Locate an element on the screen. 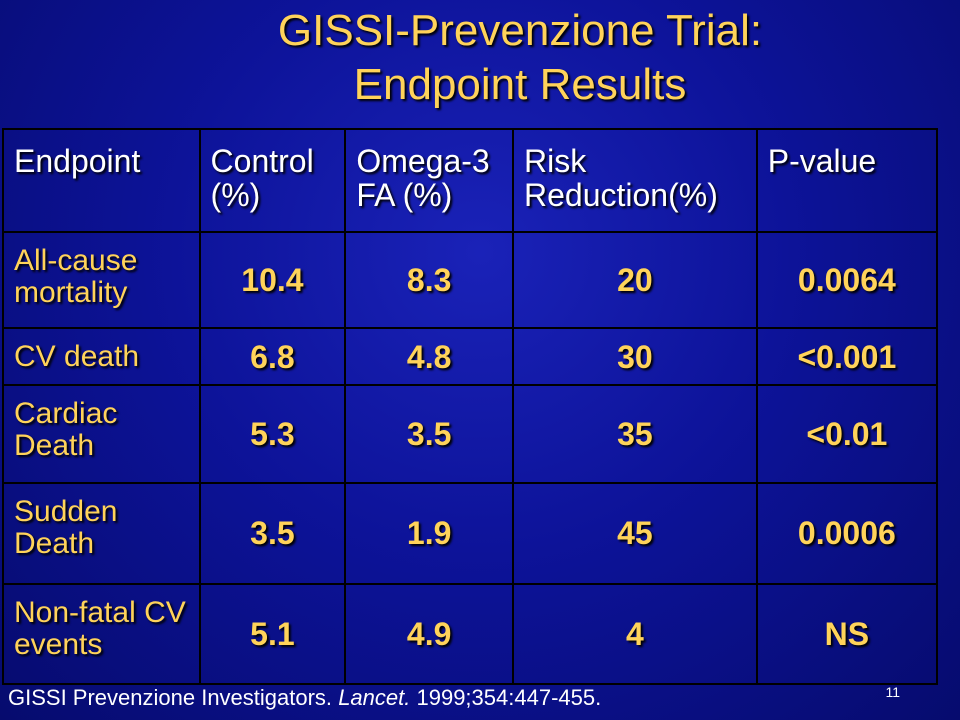 This screenshot has height=720, width=960. cell-omega3: 4.9 is located at coordinates (429, 634).